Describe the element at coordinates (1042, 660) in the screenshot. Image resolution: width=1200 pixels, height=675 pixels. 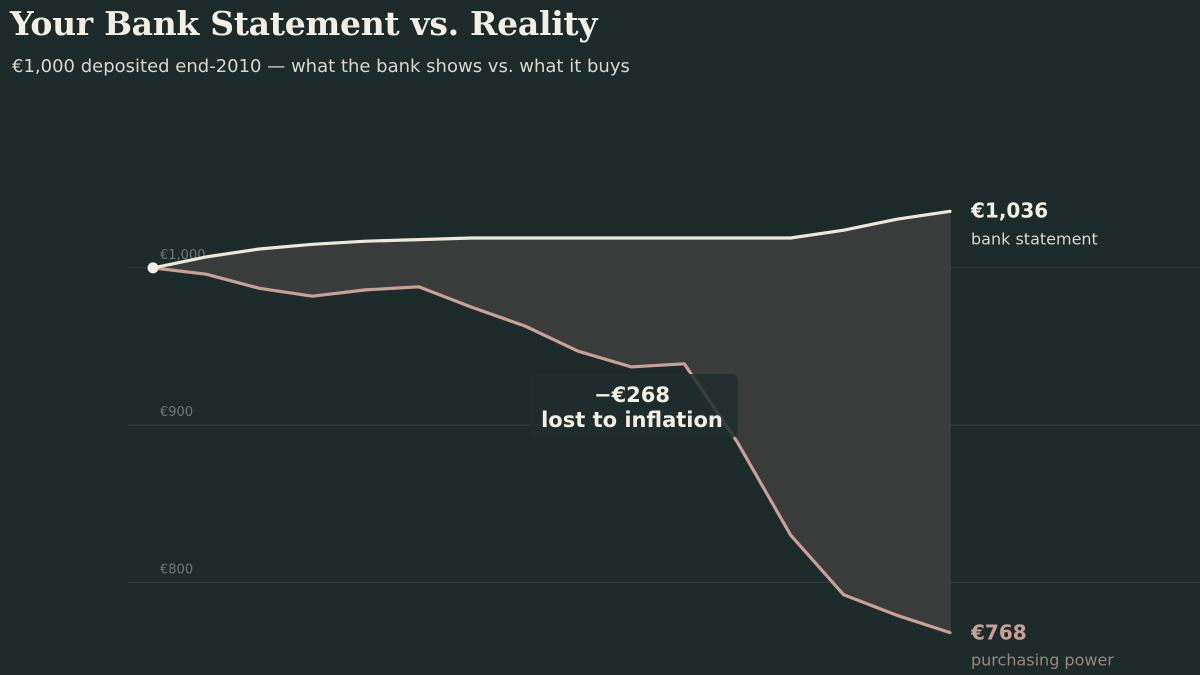
I see `purchasing-power-series-name: purchasing power` at that location.